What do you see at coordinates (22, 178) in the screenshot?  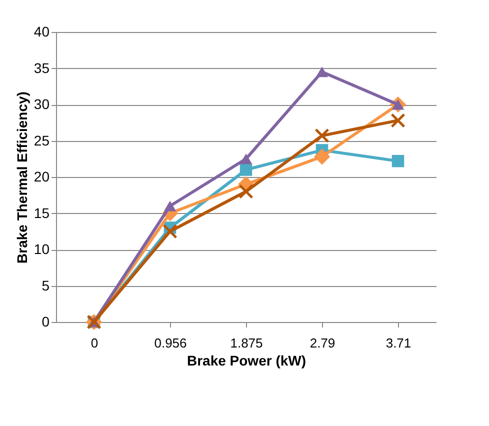 I see `y-axis-title: Brake Thermal Efficiency)` at bounding box center [22, 178].